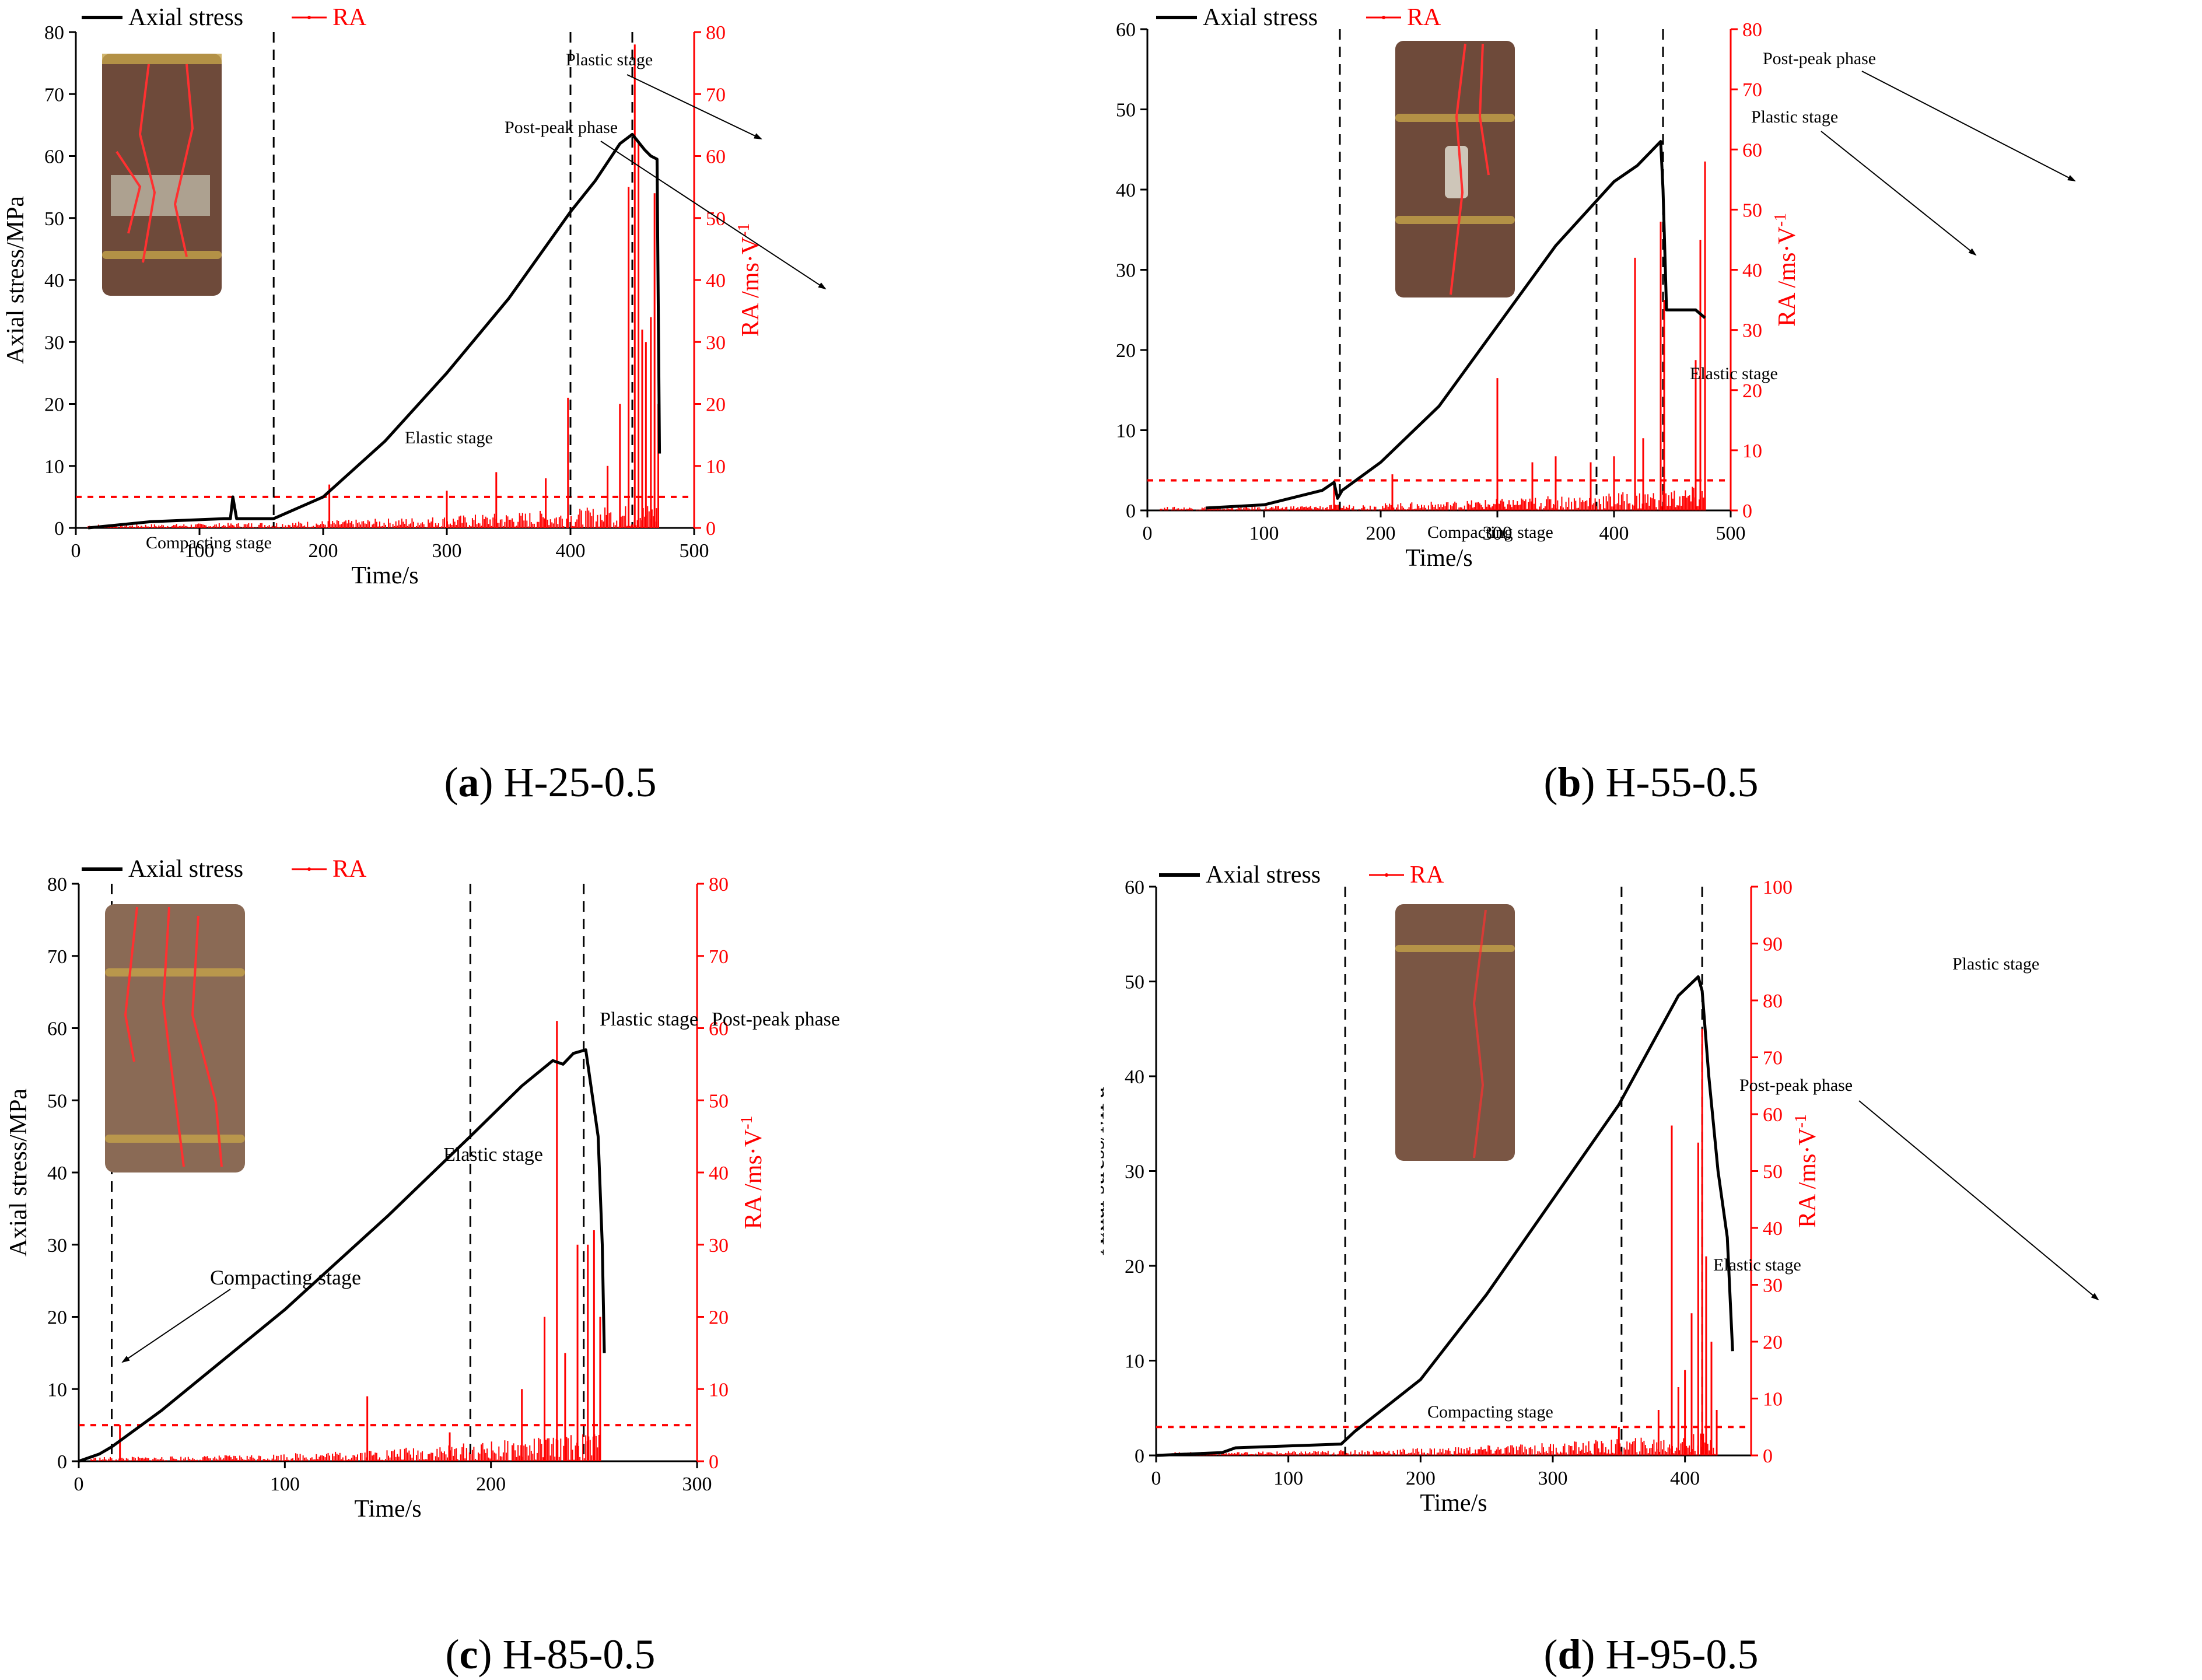 Image resolution: width=2202 pixels, height=1680 pixels. I want to click on y-axis-label-right: RA /ms·V-1, so click(749, 280).